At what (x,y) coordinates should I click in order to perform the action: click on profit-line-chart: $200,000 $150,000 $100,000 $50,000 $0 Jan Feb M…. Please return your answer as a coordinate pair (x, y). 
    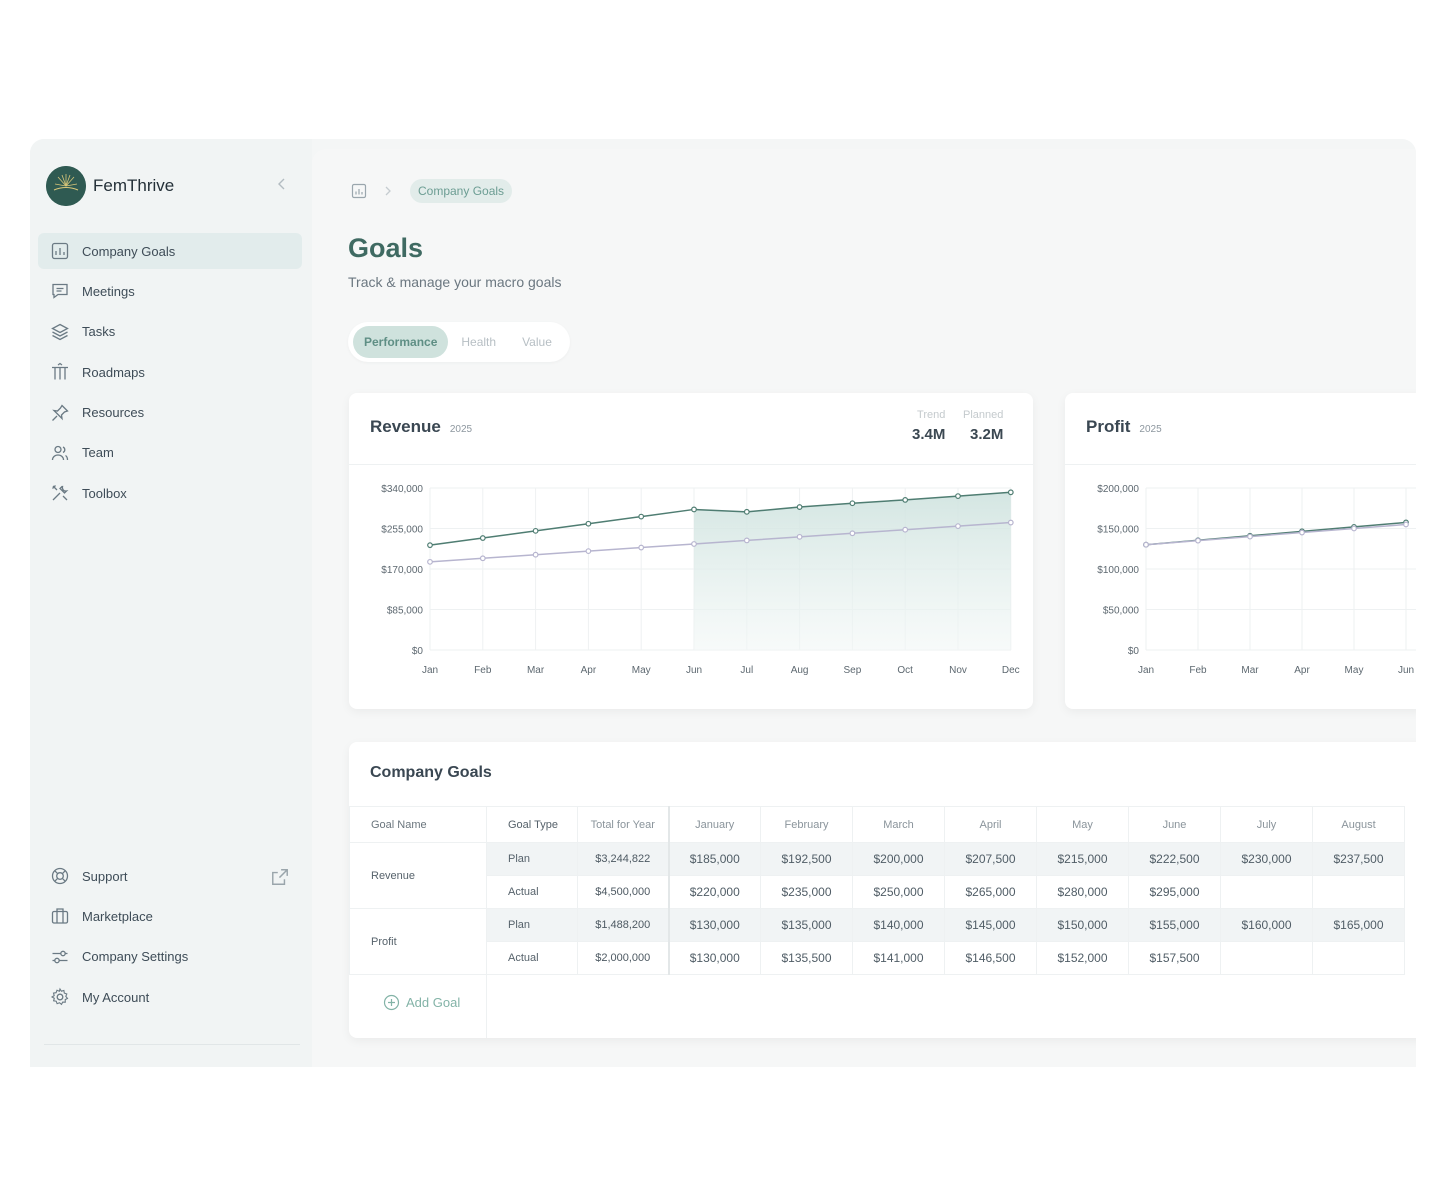
    Looking at the image, I should click on (1256, 580).